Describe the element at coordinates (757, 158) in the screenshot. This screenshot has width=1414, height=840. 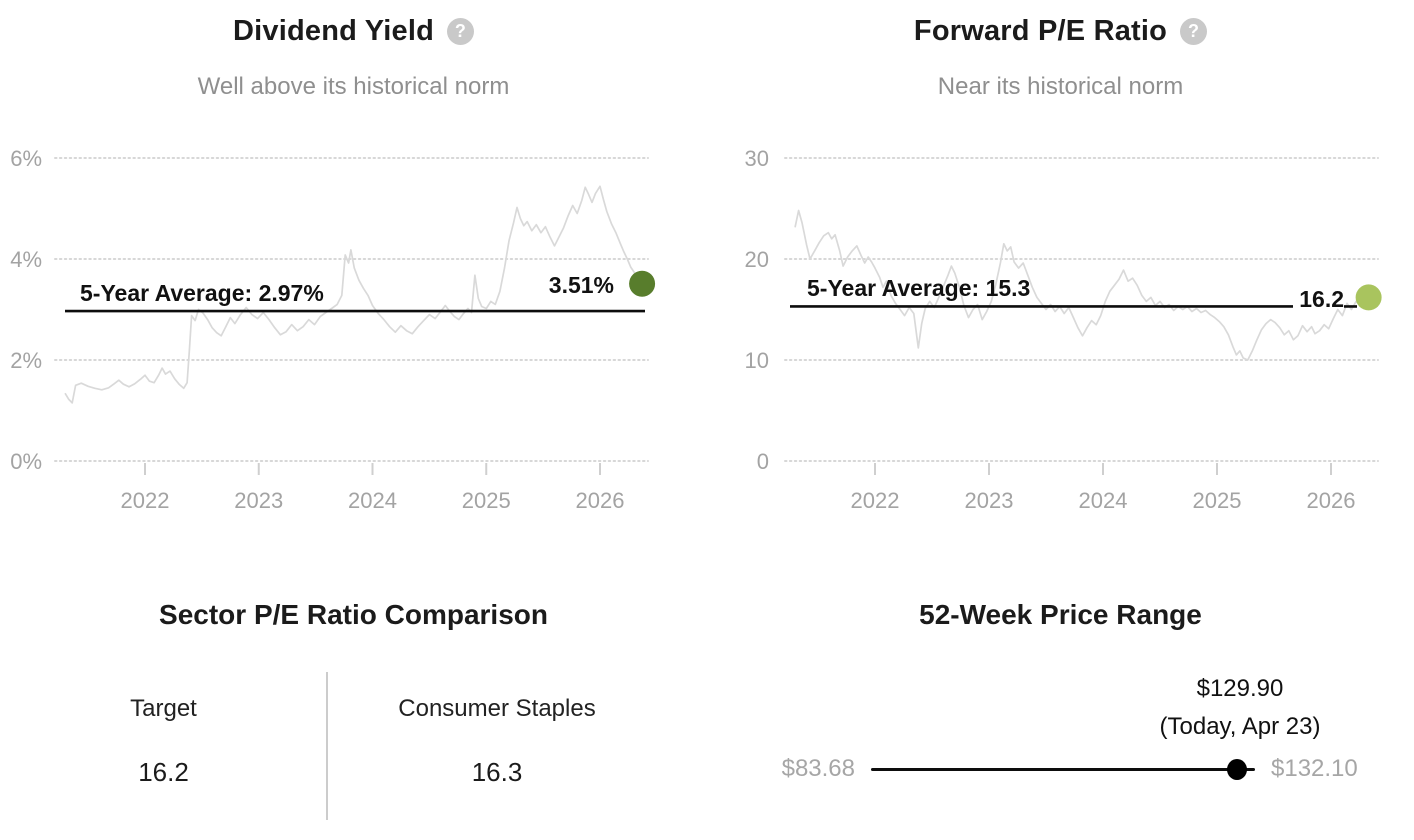
I see `y-tick-label: 30` at that location.